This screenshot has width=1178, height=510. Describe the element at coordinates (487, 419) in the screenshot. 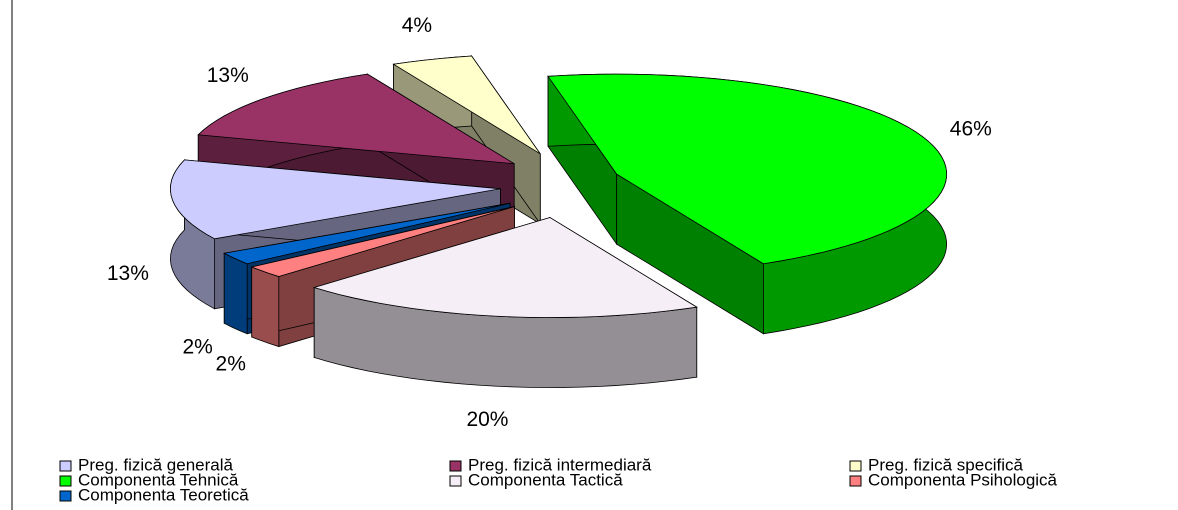

I see `data-label: 20%` at that location.